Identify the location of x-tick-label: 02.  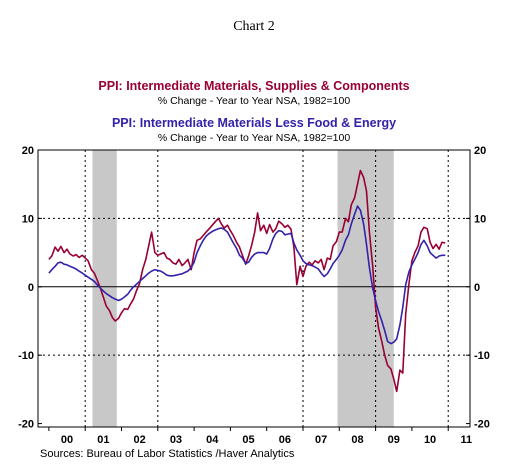
(140, 440).